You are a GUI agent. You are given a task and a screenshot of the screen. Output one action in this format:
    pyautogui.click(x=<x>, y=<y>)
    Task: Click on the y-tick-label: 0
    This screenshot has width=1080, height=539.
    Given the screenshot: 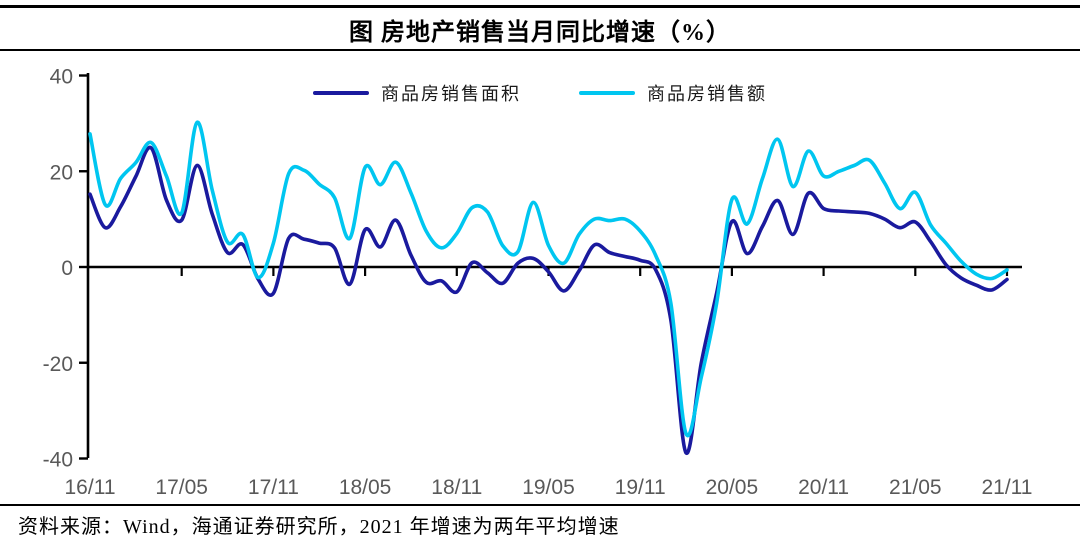 What is the action you would take?
    pyautogui.click(x=67, y=268)
    